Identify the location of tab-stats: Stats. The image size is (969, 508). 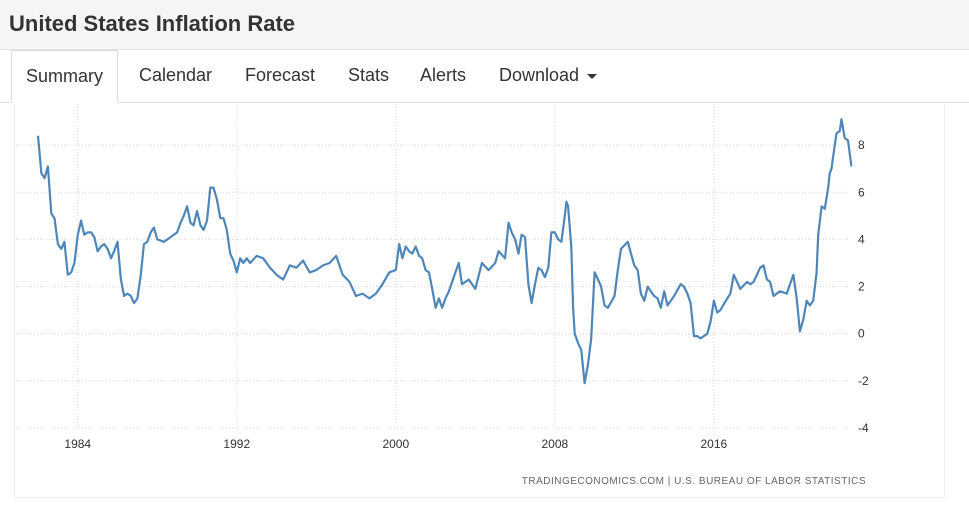
(369, 75).